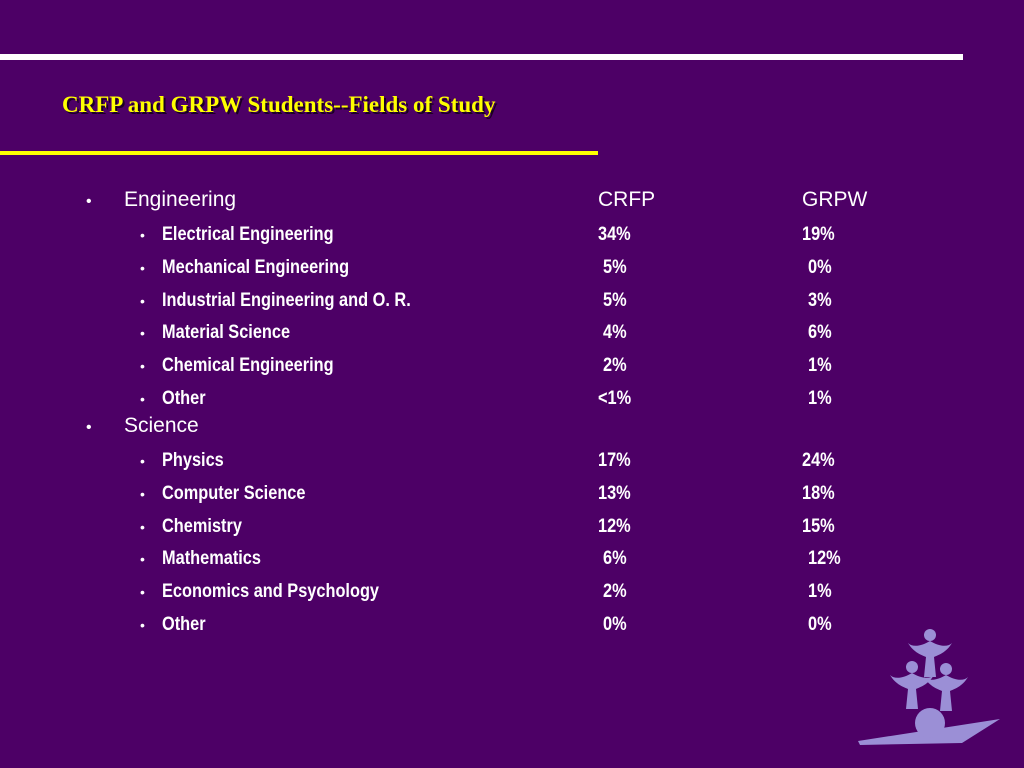 Image resolution: width=1024 pixels, height=768 pixels. What do you see at coordinates (614, 460) in the screenshot?
I see `crfp-value: 17%` at bounding box center [614, 460].